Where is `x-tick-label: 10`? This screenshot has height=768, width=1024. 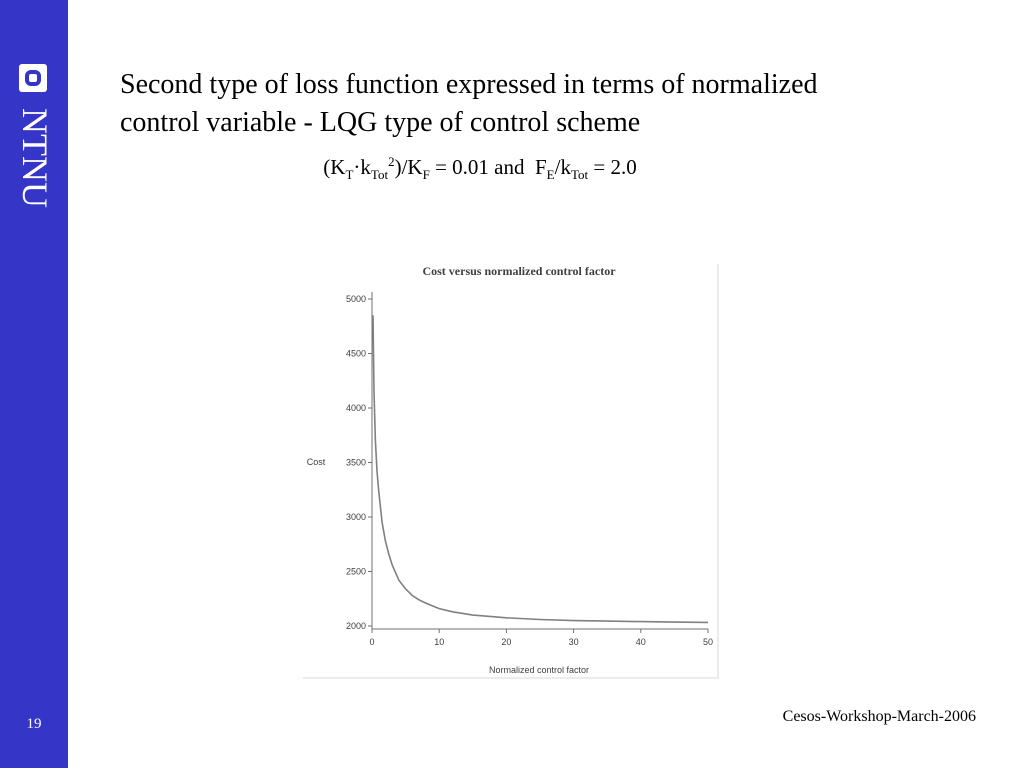
x-tick-label: 10 is located at coordinates (439, 642).